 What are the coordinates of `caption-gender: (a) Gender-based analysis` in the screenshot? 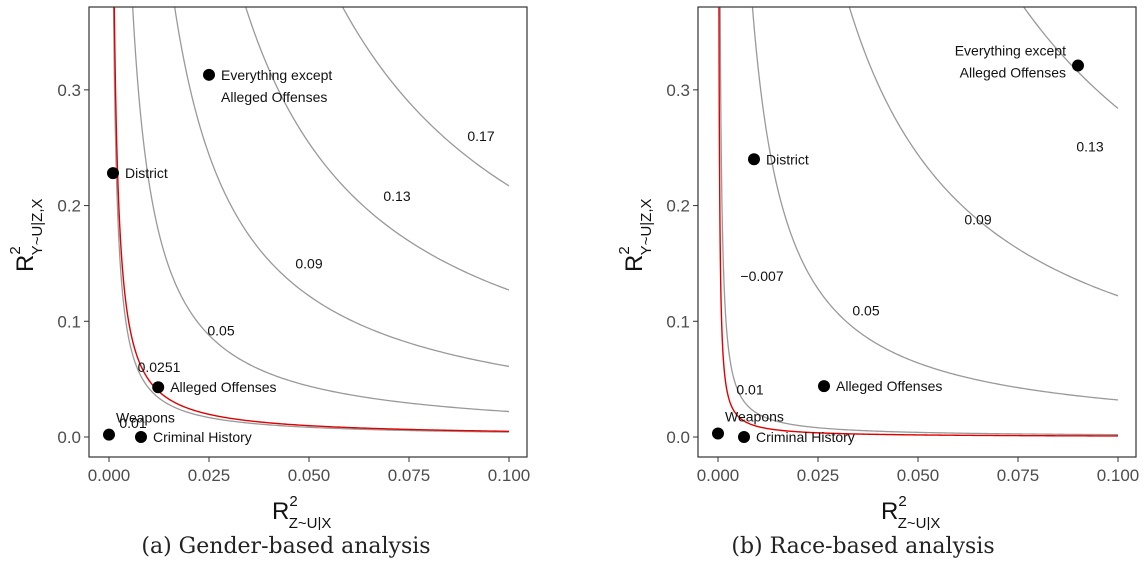 It's located at (286, 546).